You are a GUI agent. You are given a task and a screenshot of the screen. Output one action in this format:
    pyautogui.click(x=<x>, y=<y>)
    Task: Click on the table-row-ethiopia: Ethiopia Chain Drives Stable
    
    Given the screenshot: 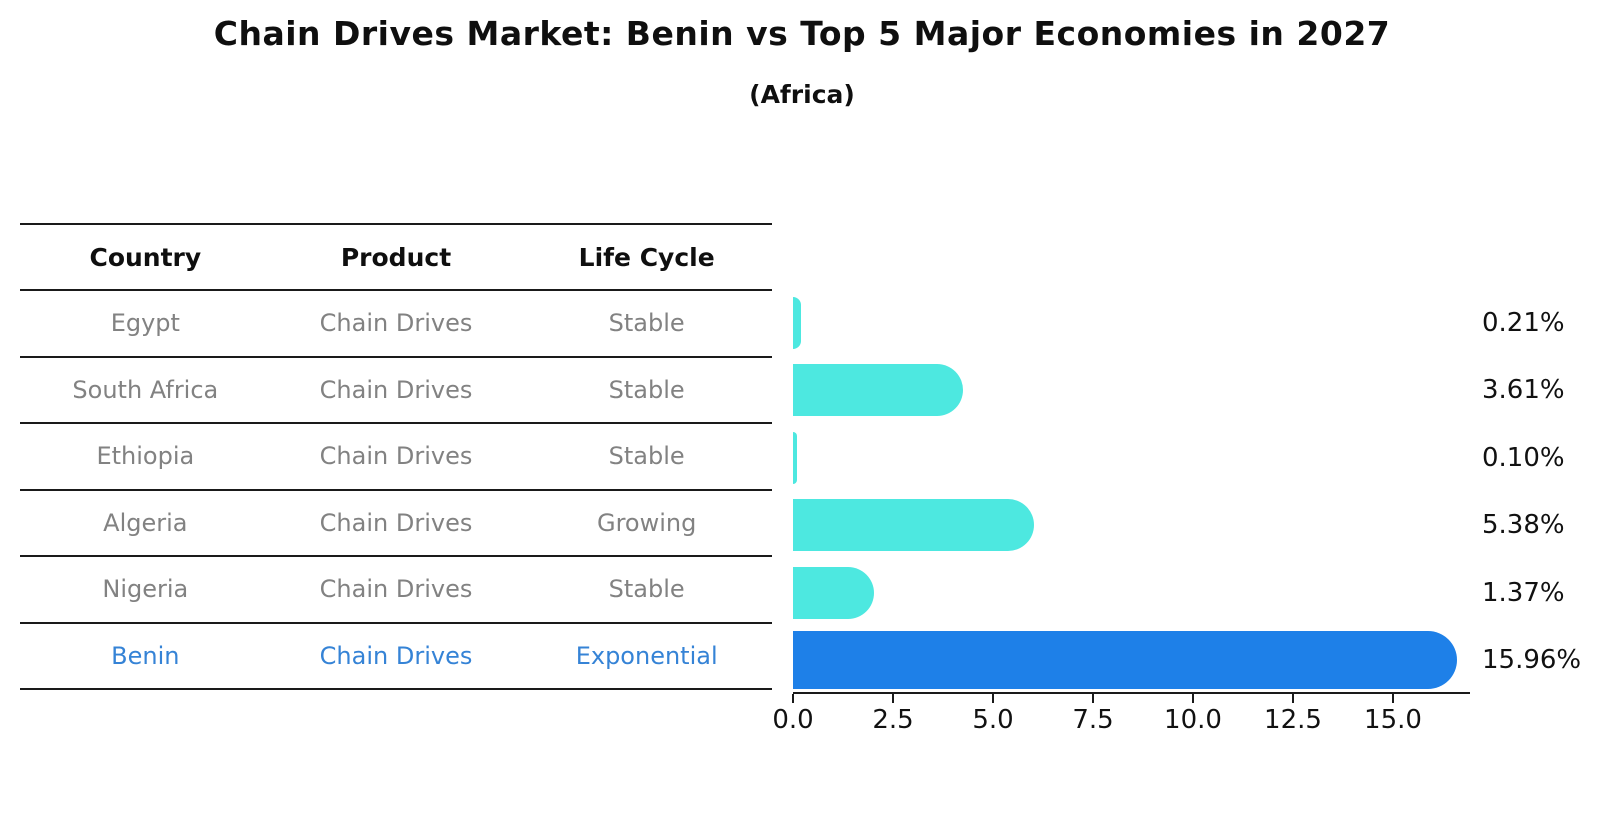 What is the action you would take?
    pyautogui.click(x=396, y=457)
    